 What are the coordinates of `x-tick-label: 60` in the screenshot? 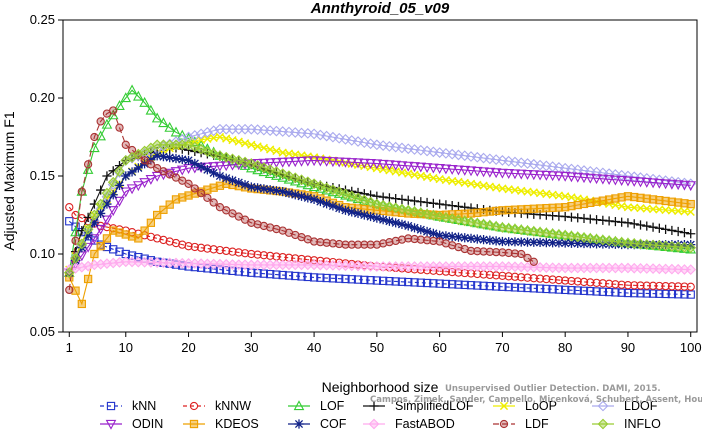 It's located at (439, 347).